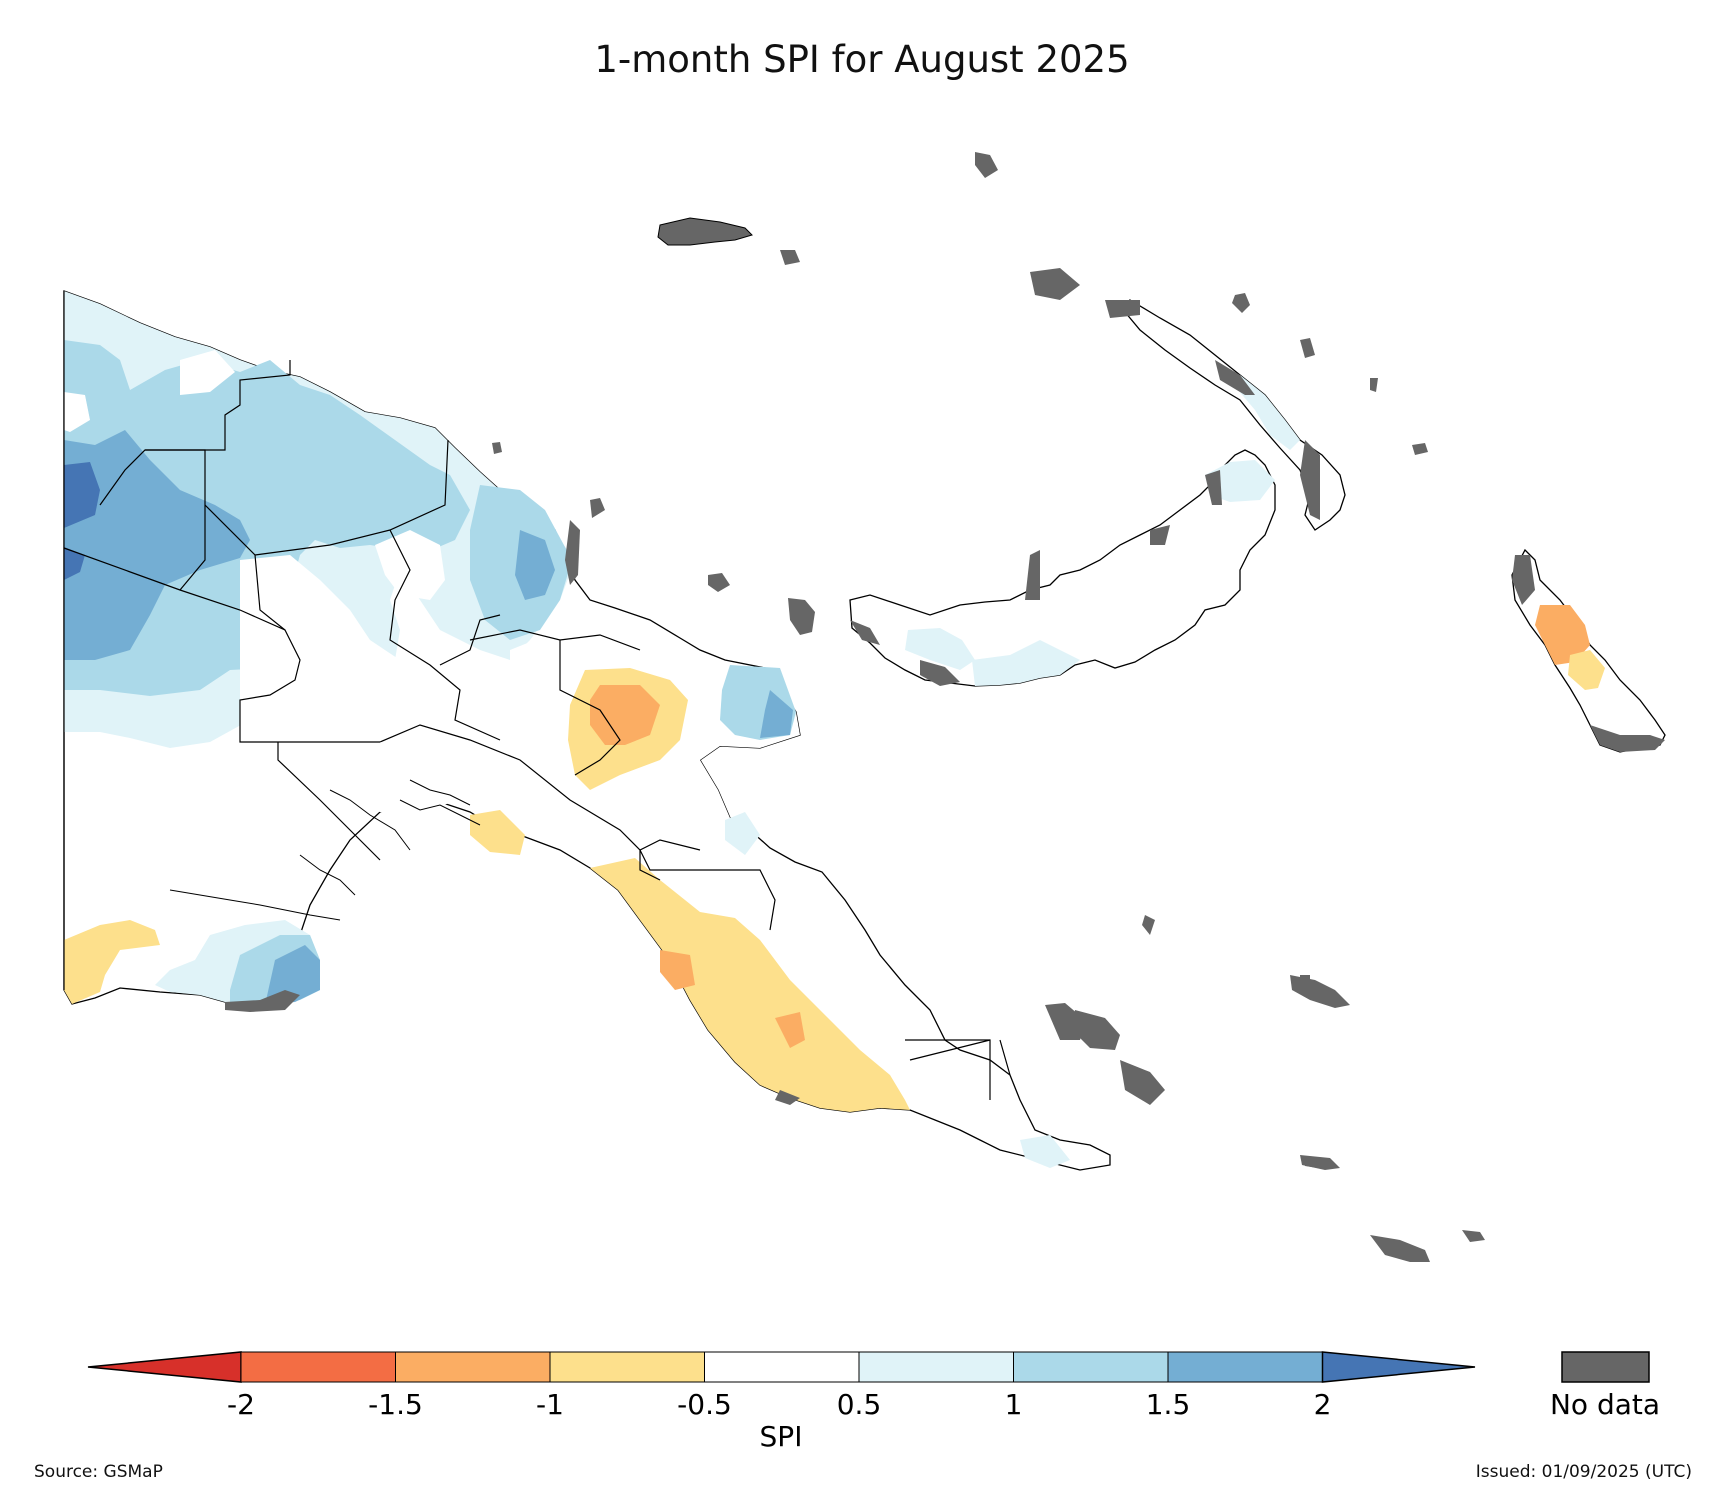 This screenshot has width=1724, height=1494. I want to click on spi-sepik-blob-dark, so click(535, 565).